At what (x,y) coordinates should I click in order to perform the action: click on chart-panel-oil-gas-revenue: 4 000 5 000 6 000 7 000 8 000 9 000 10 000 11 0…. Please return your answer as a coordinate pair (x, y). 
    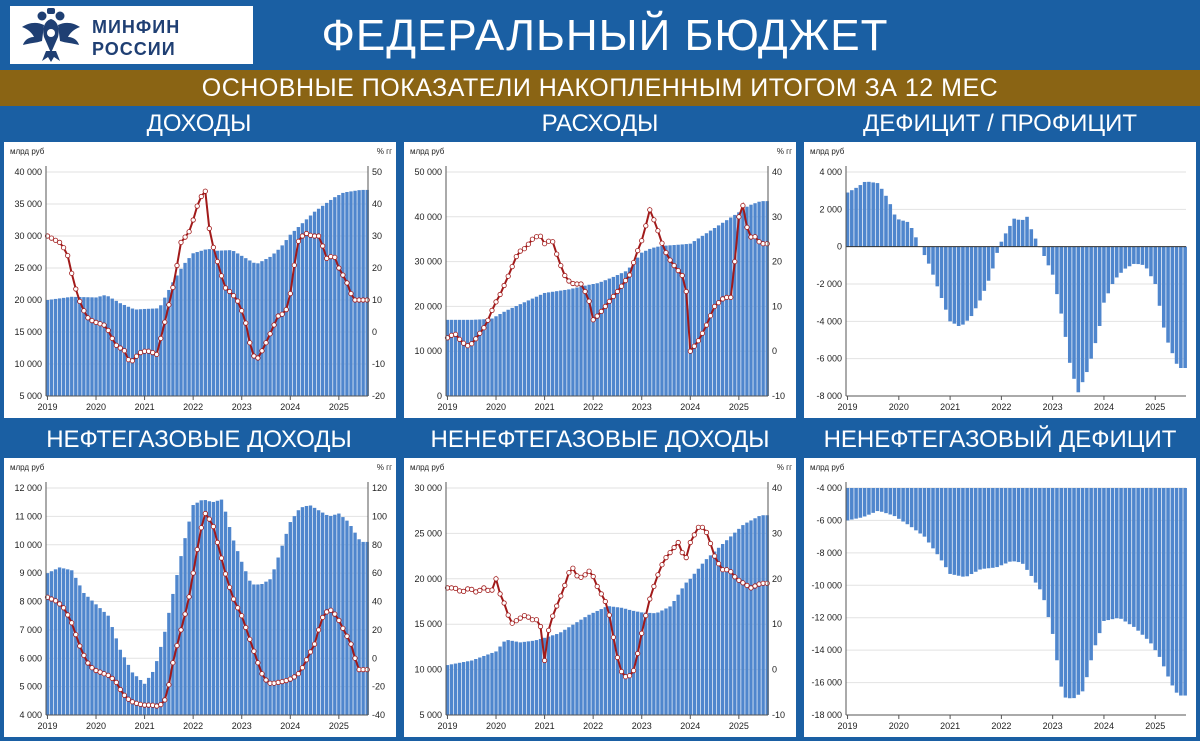
    Looking at the image, I should click on (200, 597).